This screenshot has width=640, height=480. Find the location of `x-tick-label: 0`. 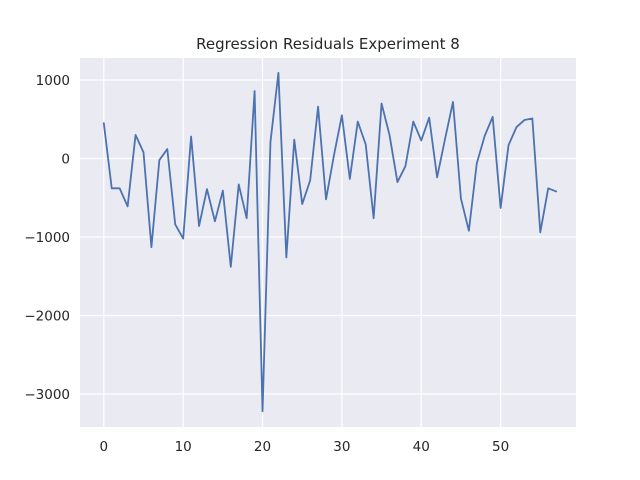

x-tick-label: 0 is located at coordinates (104, 447).